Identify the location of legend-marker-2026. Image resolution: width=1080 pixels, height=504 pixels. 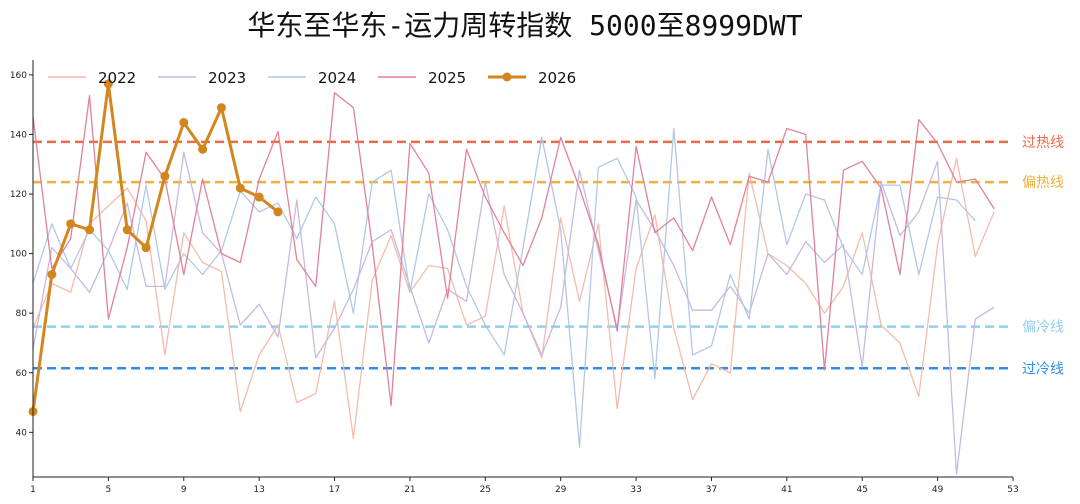
(507, 77).